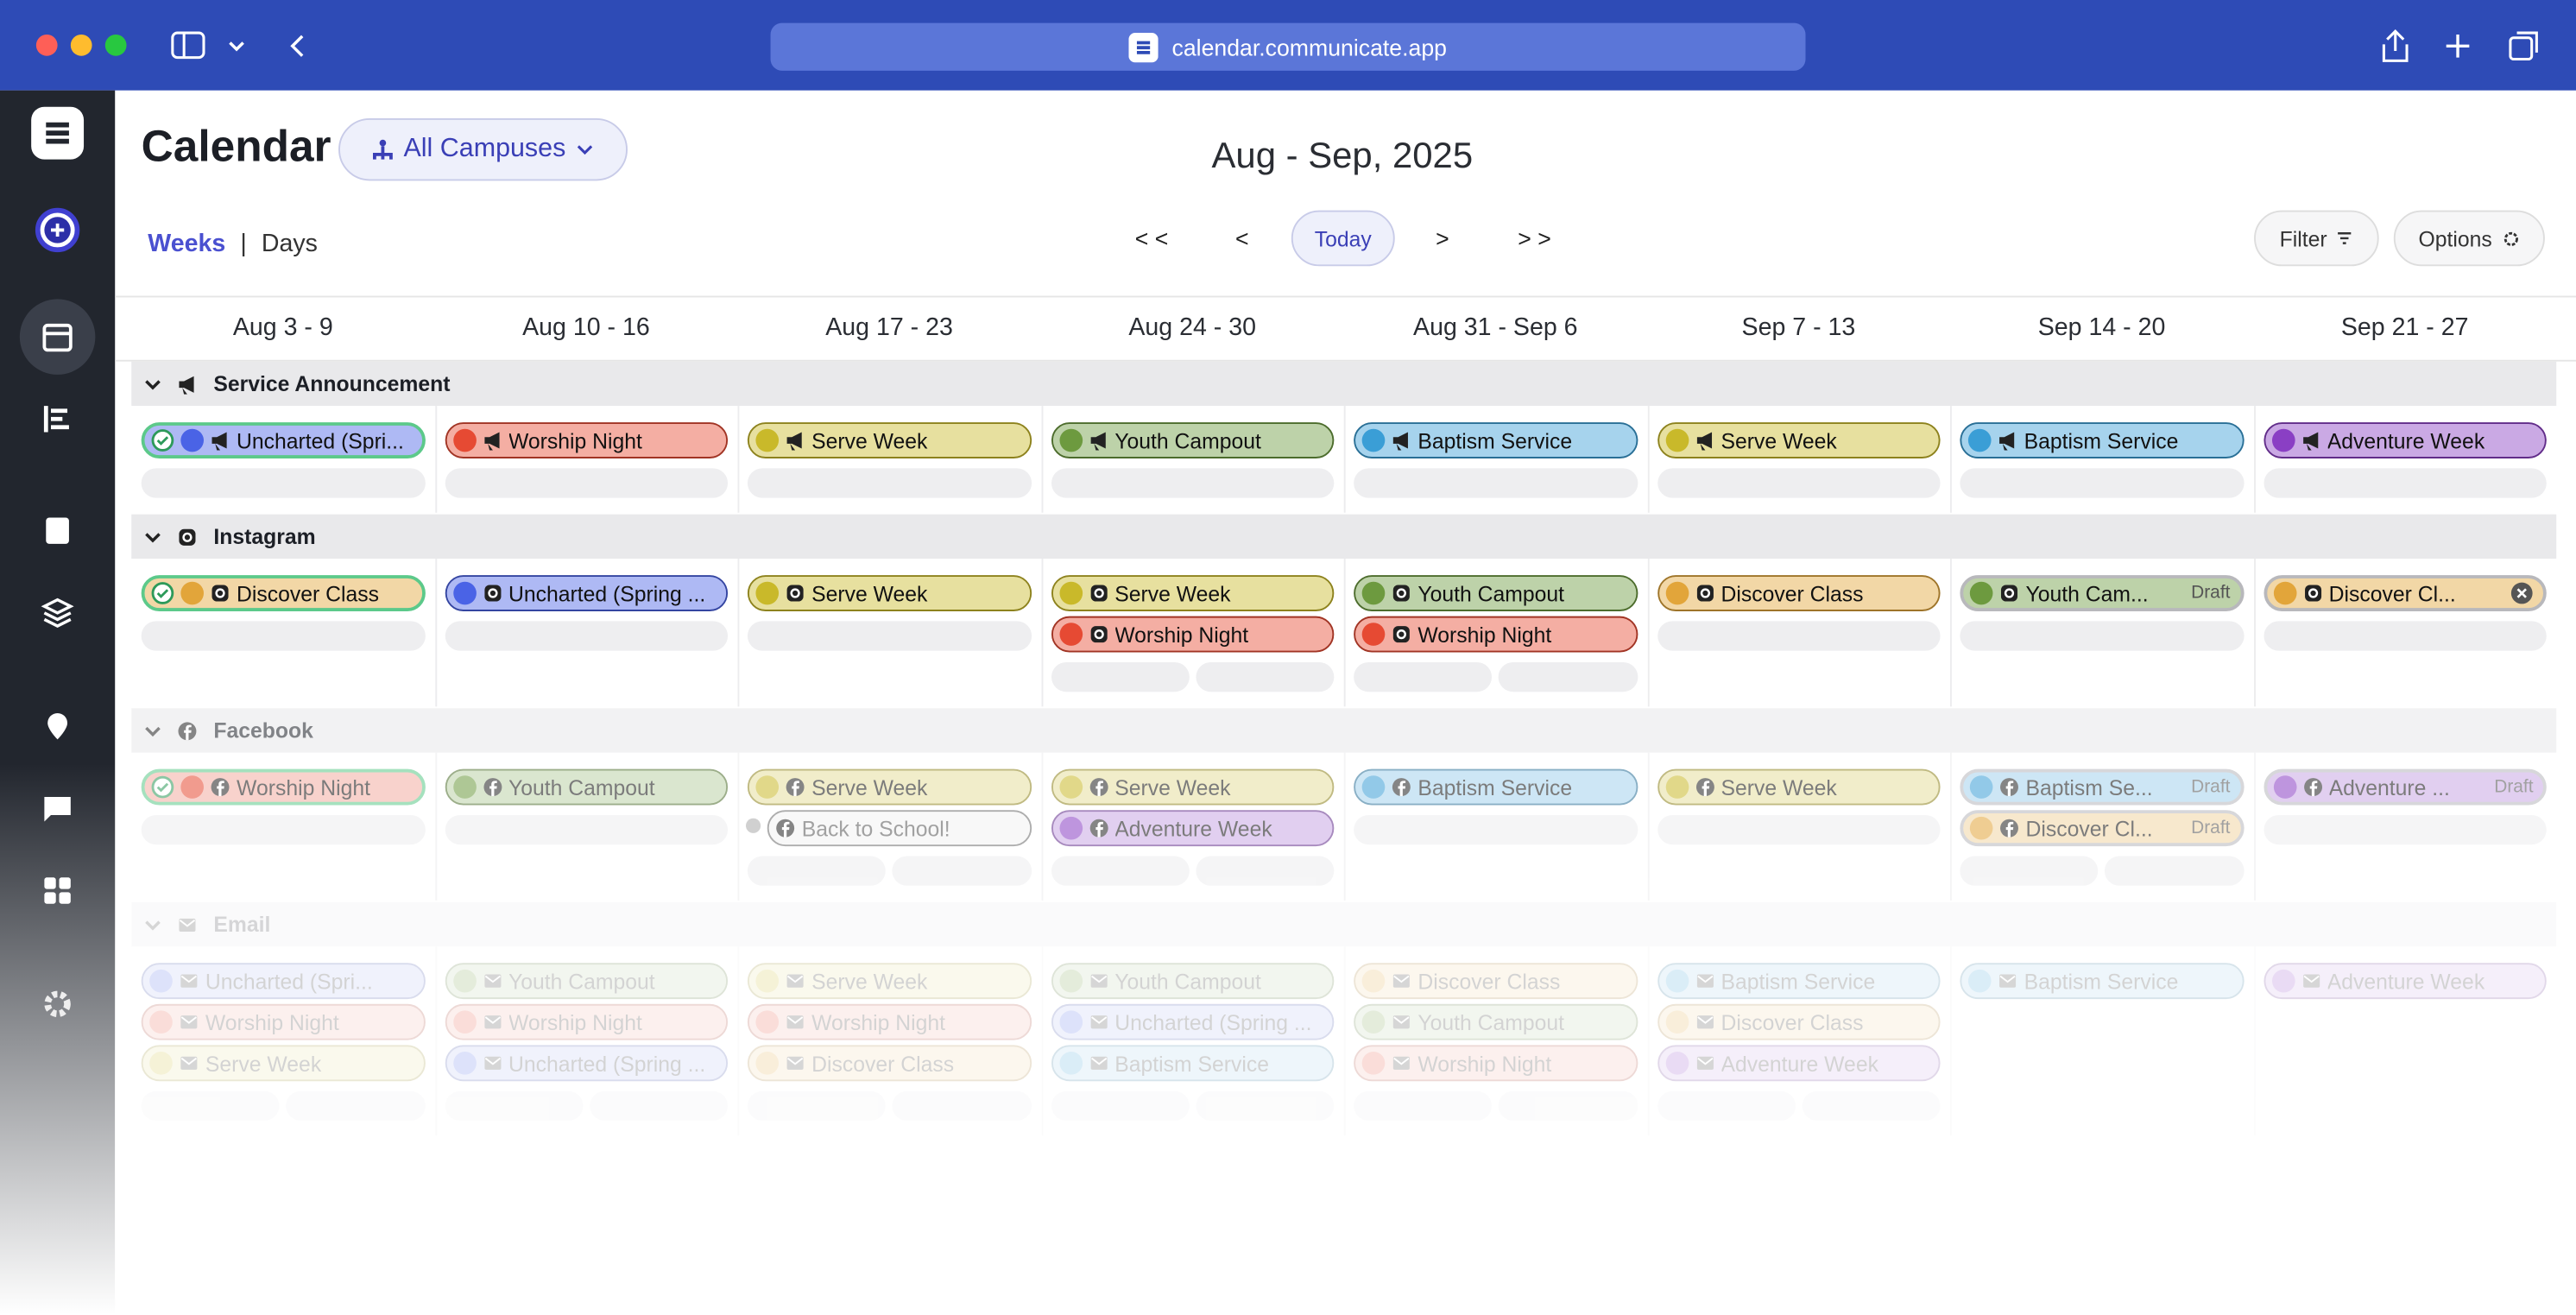 This screenshot has width=2576, height=1315. What do you see at coordinates (1343, 238) in the screenshot?
I see `nav-button: Today` at bounding box center [1343, 238].